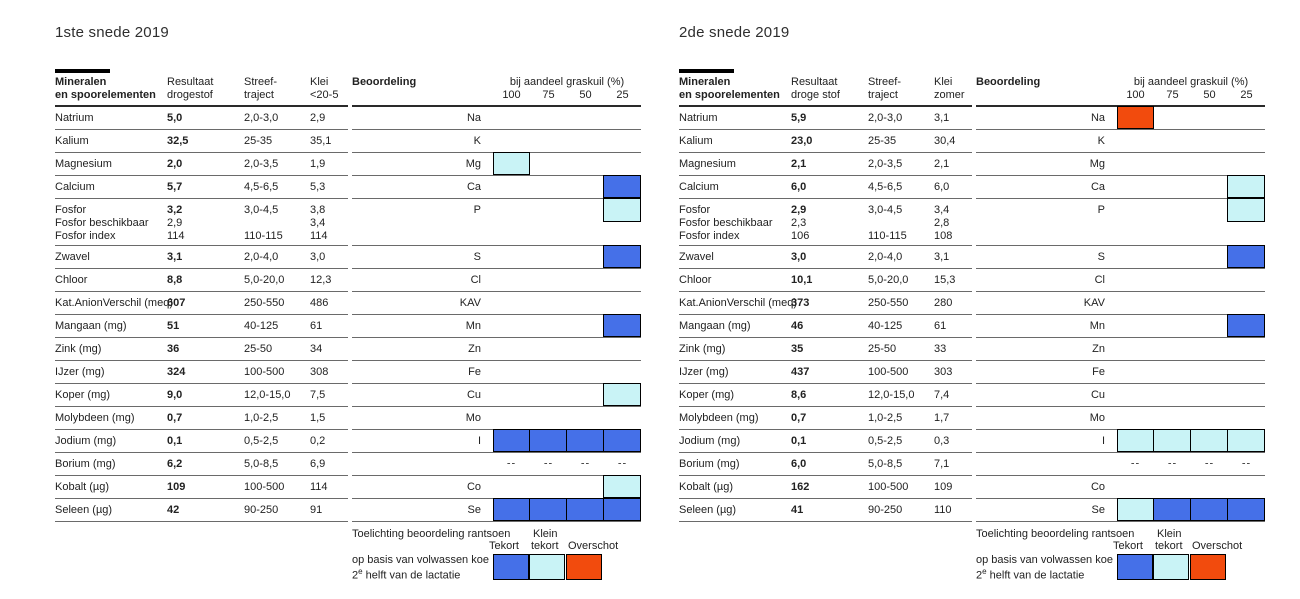  Describe the element at coordinates (943, 223) in the screenshot. I see `soil-reference-value: 3,4 2,8 108` at that location.